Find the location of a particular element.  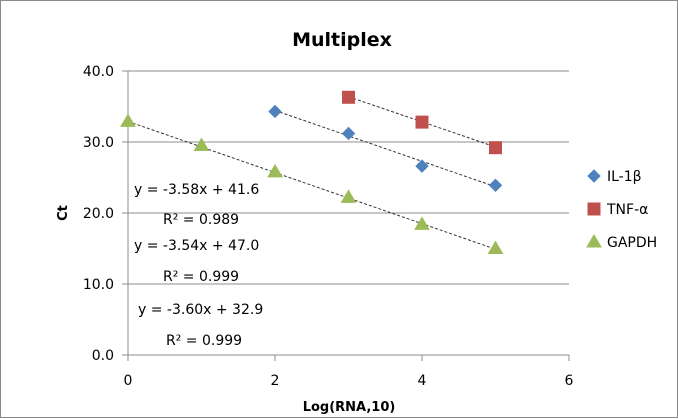

legend: IL-1β TNF-α GAPDH is located at coordinates (621, 210).